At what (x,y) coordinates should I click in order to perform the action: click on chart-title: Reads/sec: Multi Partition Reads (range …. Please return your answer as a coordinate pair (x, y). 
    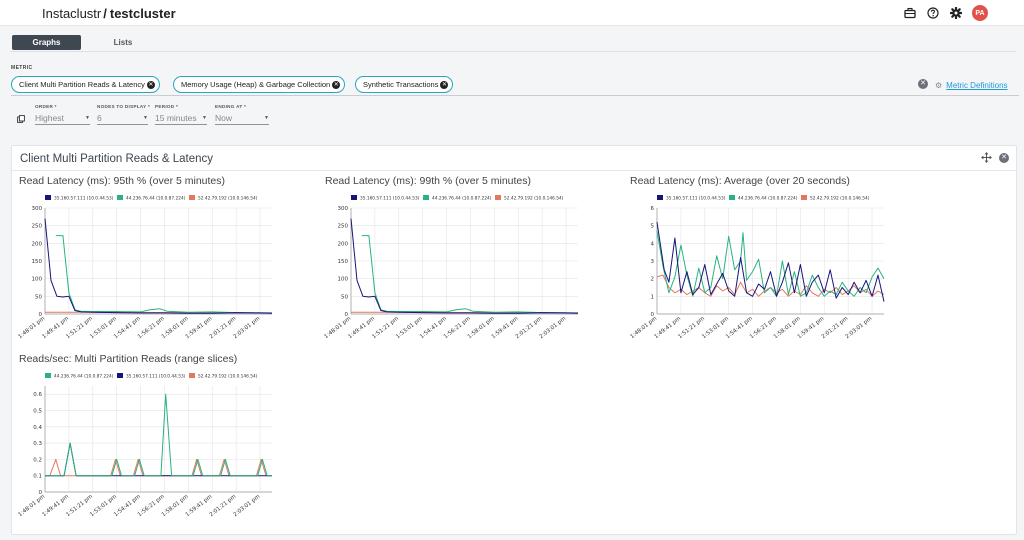
    Looking at the image, I should click on (128, 359).